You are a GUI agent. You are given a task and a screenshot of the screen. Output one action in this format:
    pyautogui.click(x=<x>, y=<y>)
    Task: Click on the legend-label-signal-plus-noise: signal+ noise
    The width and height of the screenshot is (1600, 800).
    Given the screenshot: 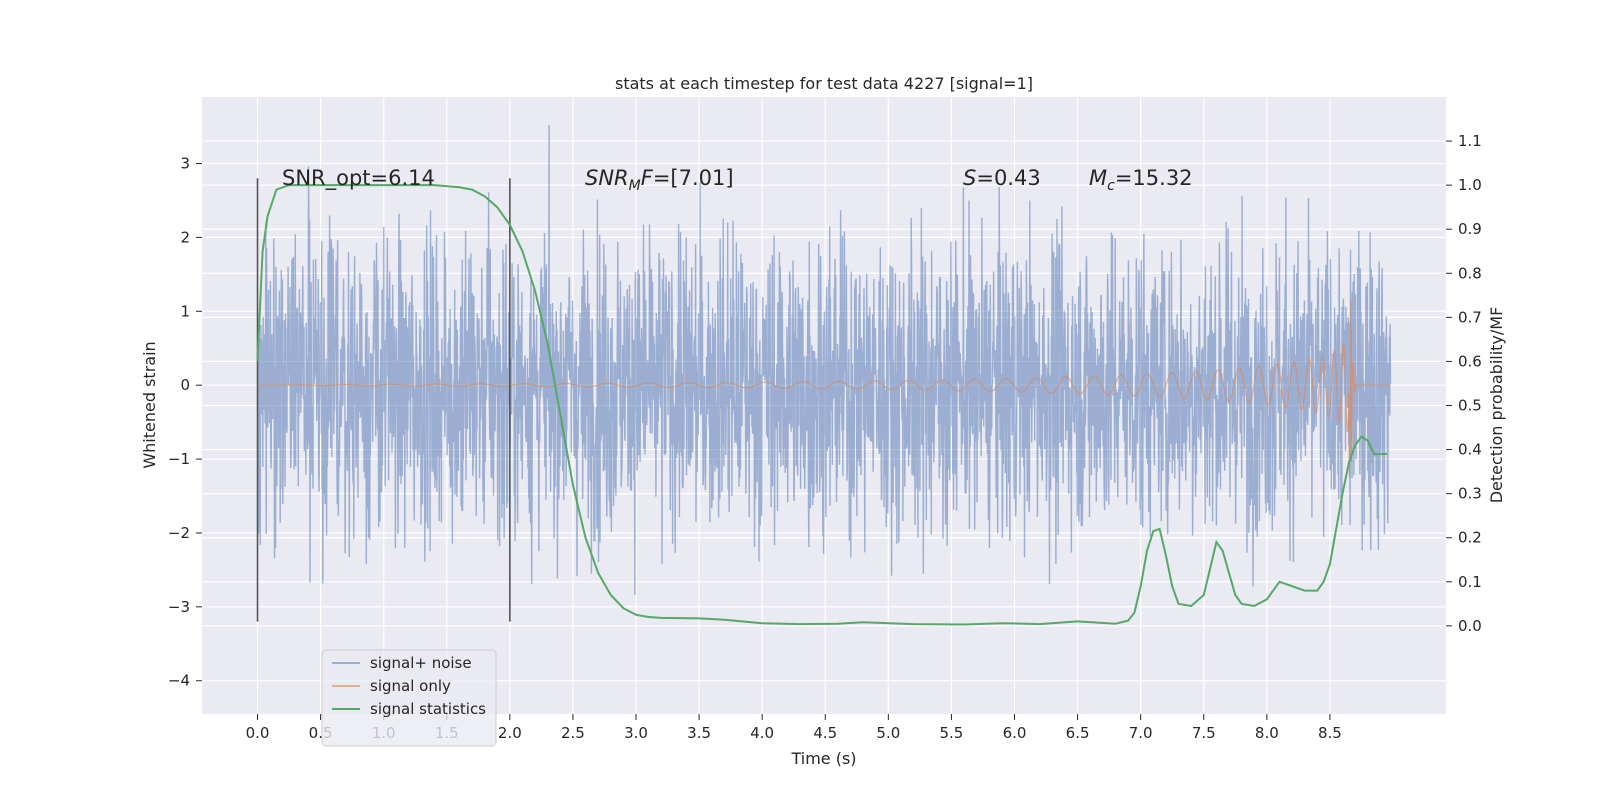 What is the action you would take?
    pyautogui.click(x=421, y=663)
    